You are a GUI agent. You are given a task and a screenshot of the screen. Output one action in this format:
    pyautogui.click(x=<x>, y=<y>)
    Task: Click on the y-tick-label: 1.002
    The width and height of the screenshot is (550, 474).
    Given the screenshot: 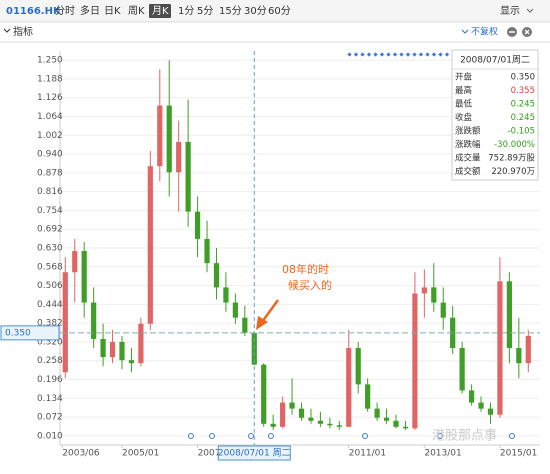 What is the action you would take?
    pyautogui.click(x=50, y=136)
    